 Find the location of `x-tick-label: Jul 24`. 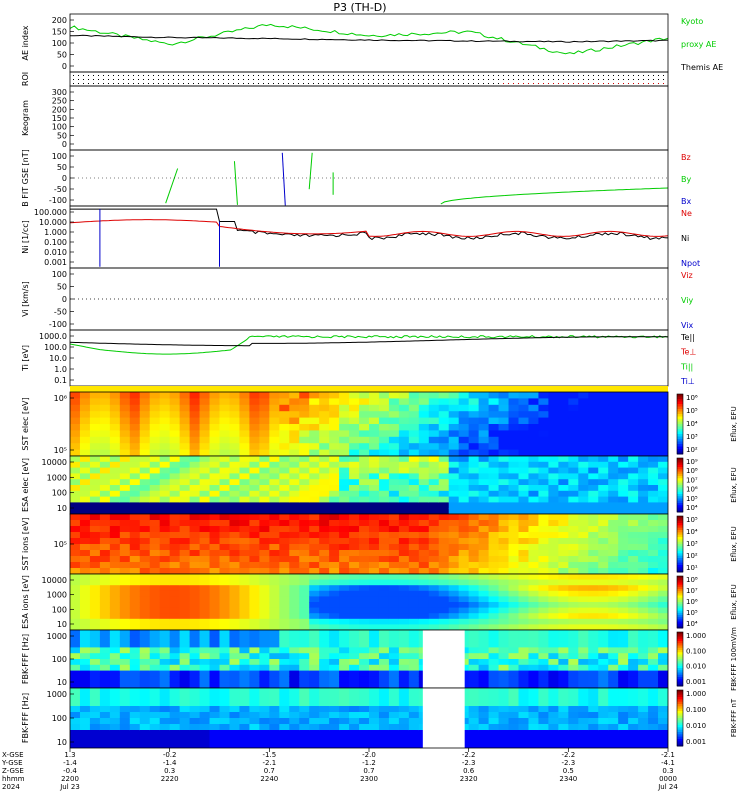

x-tick-label: Jul 24 is located at coordinates (667, 787).